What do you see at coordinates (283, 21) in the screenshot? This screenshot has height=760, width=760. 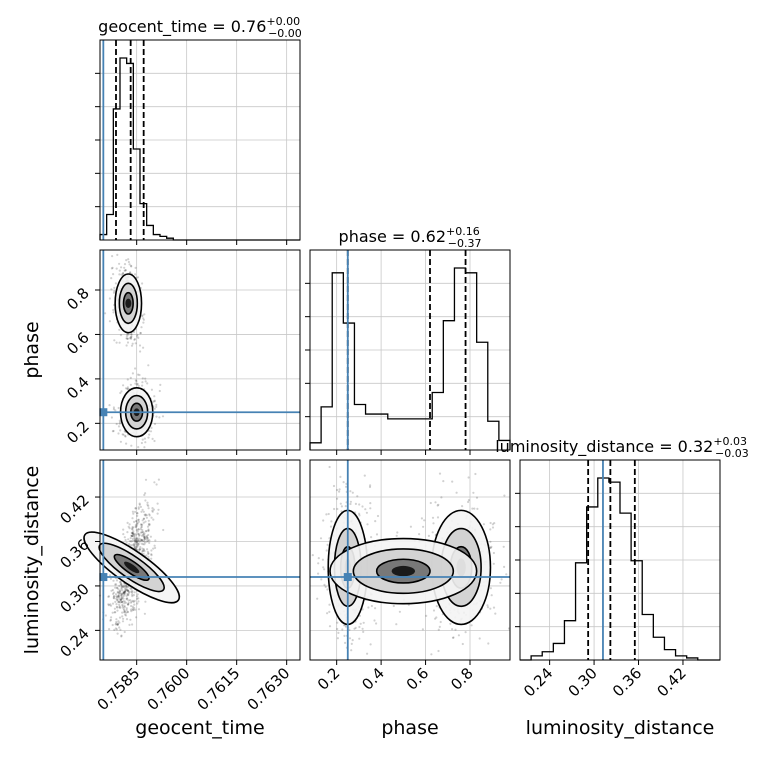 I see `title-upper-error: +0.00` at bounding box center [283, 21].